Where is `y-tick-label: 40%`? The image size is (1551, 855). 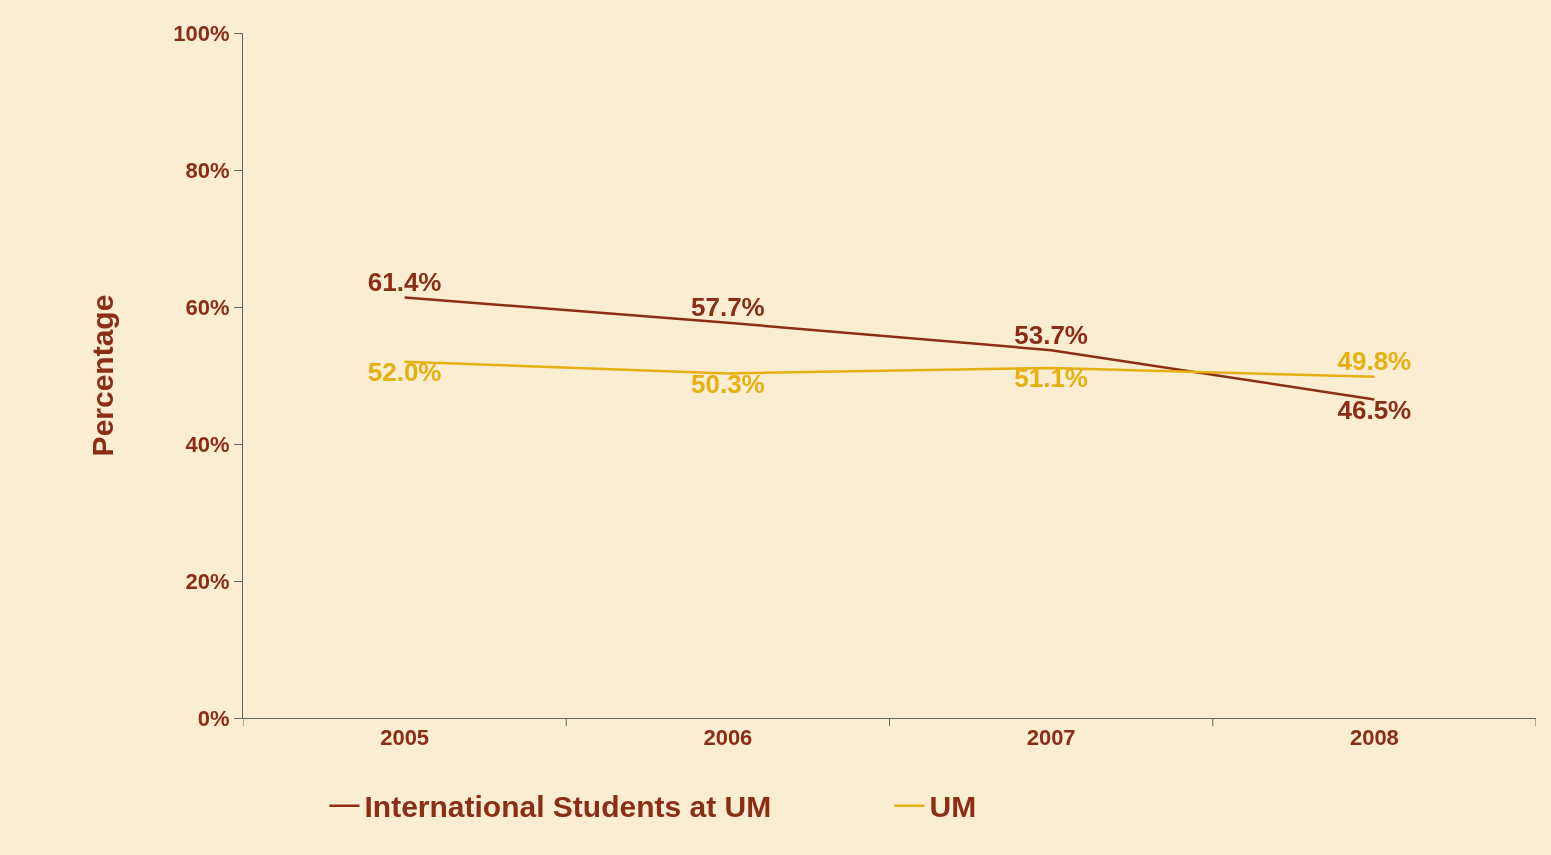
y-tick-label: 40% is located at coordinates (207, 444).